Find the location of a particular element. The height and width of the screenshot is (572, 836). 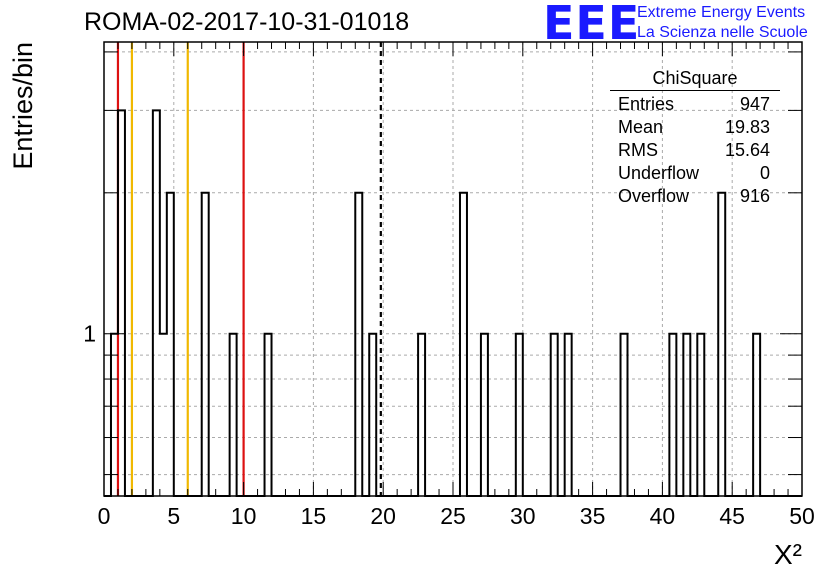

chart-title: ROMA-02-2017-10-31-01018 is located at coordinates (247, 22).